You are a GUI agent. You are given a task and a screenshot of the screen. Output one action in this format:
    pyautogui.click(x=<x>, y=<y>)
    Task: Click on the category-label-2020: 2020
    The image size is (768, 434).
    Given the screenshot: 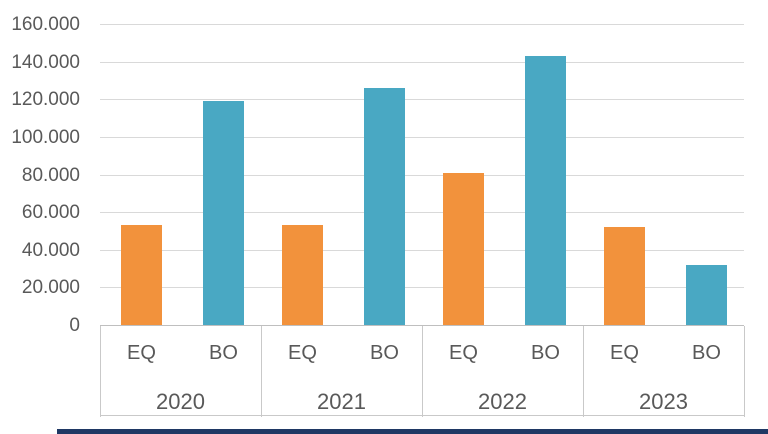 What is the action you would take?
    pyautogui.click(x=180, y=401)
    